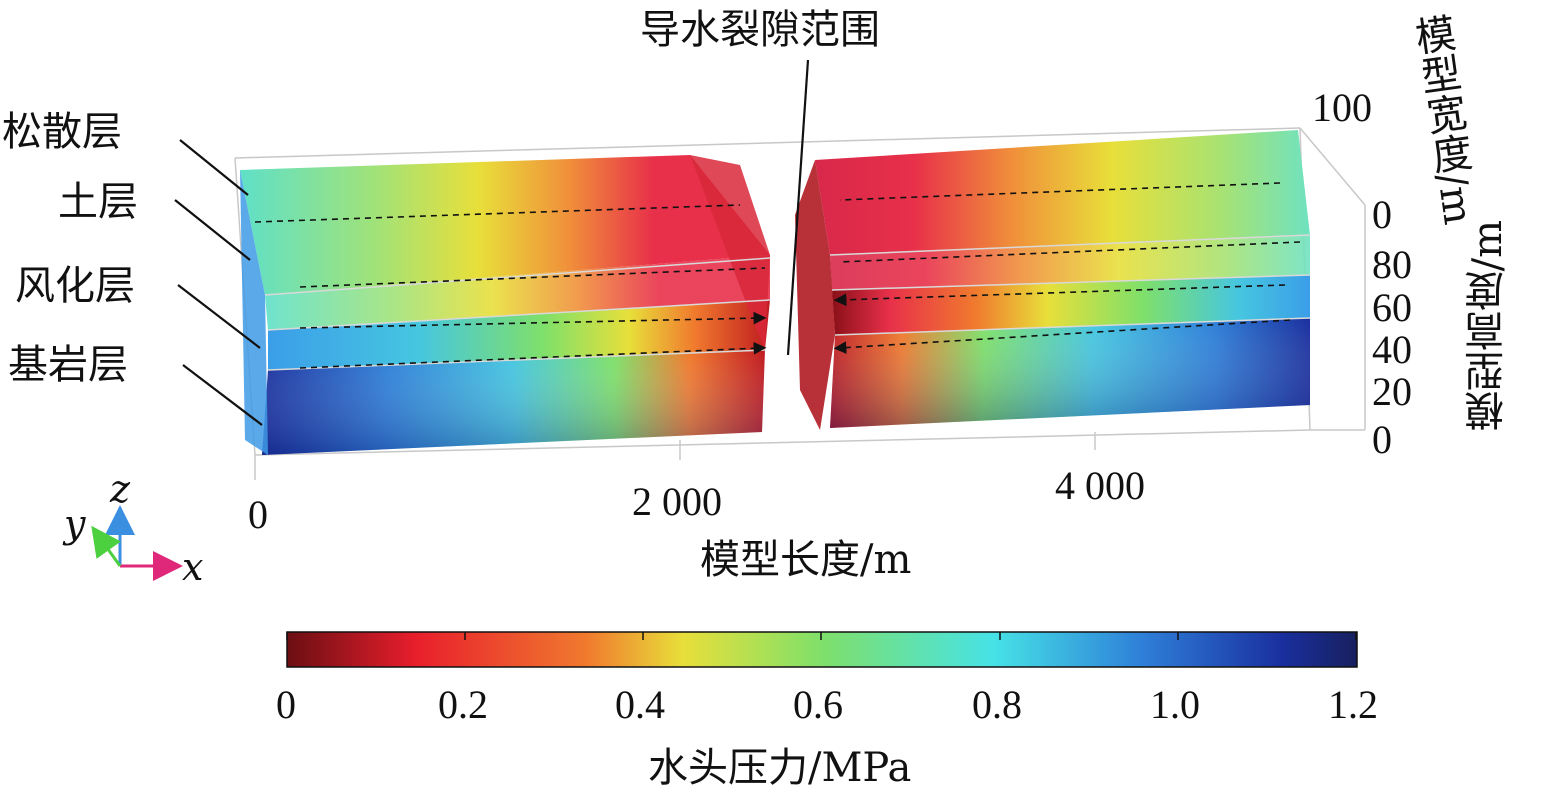 This screenshot has height=800, width=1556. What do you see at coordinates (254, 312) in the screenshot?
I see `left-end-face` at bounding box center [254, 312].